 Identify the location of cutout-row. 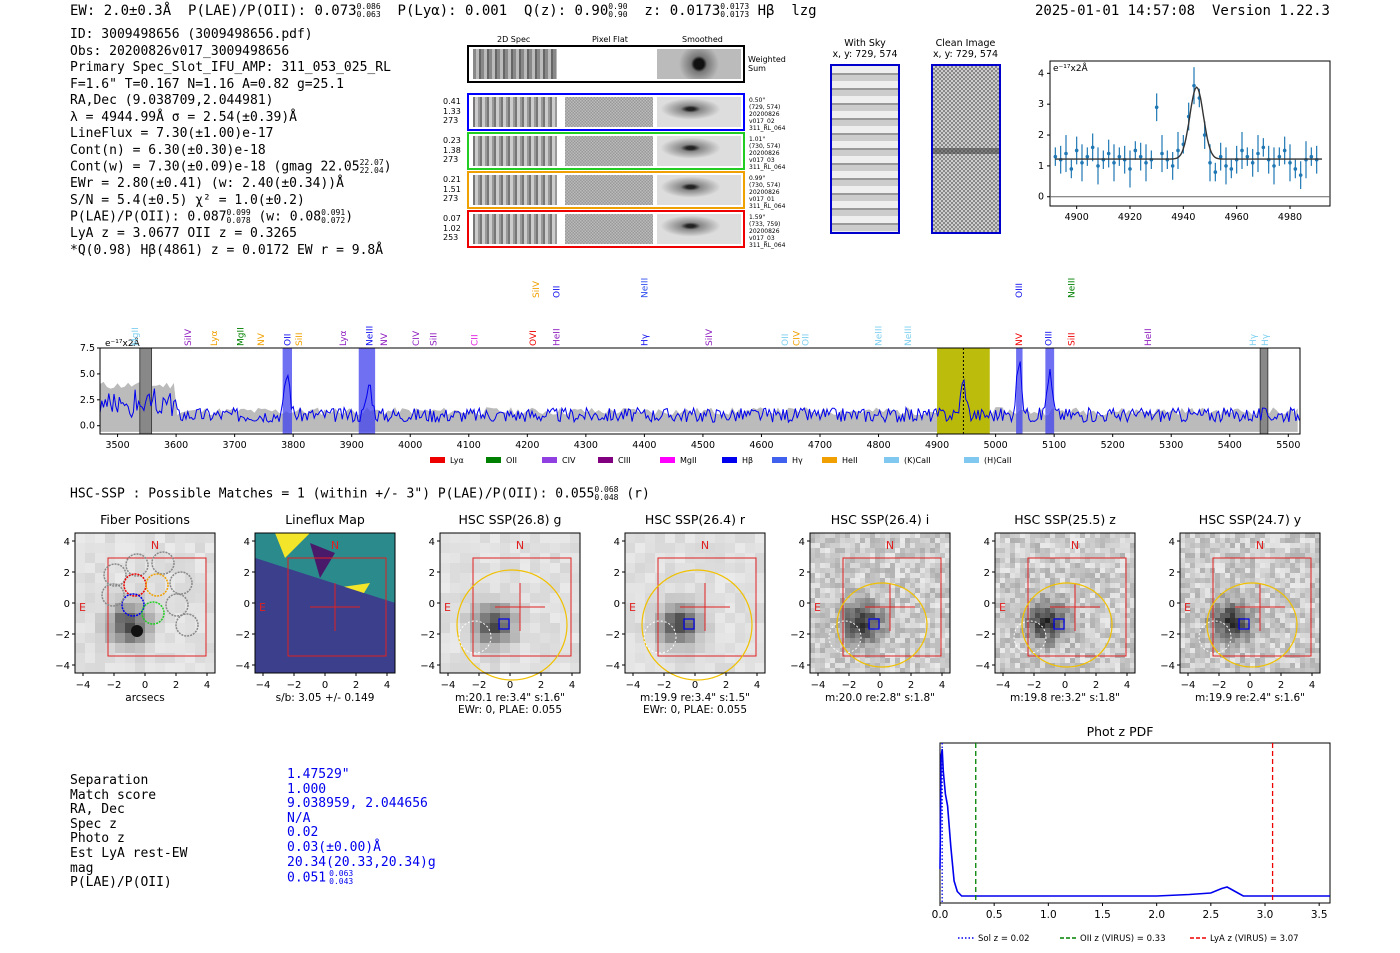
(606, 151).